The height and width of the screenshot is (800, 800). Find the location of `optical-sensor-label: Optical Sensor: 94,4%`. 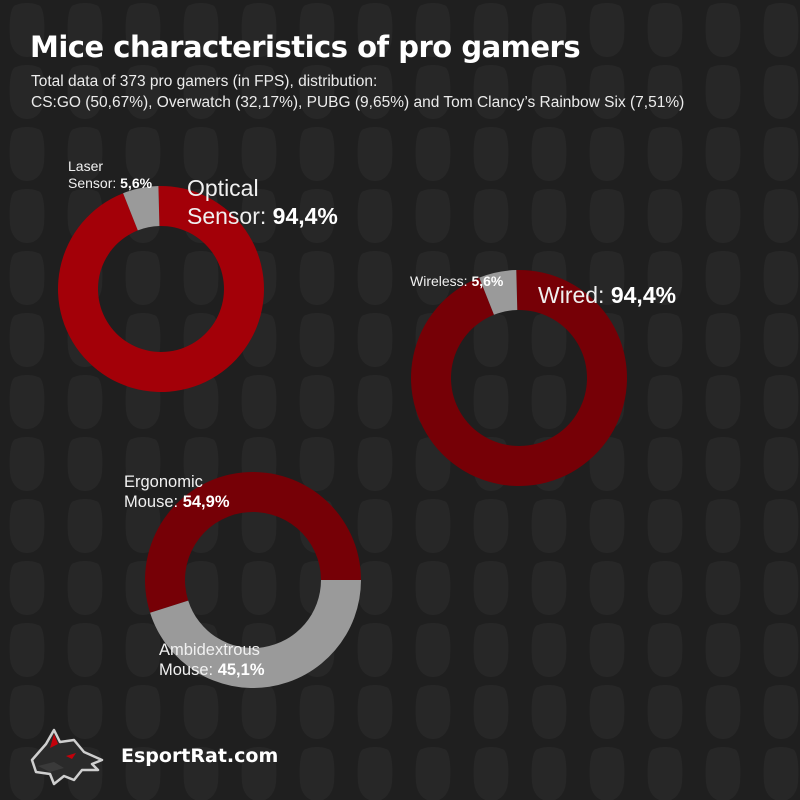

optical-sensor-label: Optical Sensor: 94,4% is located at coordinates (262, 202).